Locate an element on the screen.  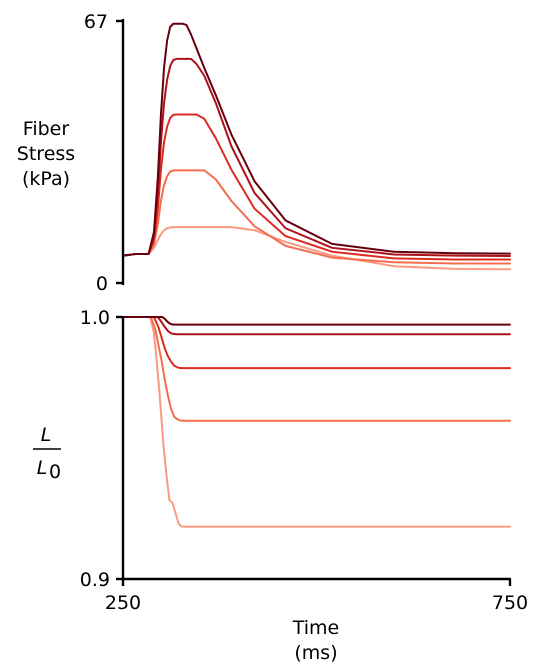
top-y-label-line-1: Fiber is located at coordinates (46, 129).